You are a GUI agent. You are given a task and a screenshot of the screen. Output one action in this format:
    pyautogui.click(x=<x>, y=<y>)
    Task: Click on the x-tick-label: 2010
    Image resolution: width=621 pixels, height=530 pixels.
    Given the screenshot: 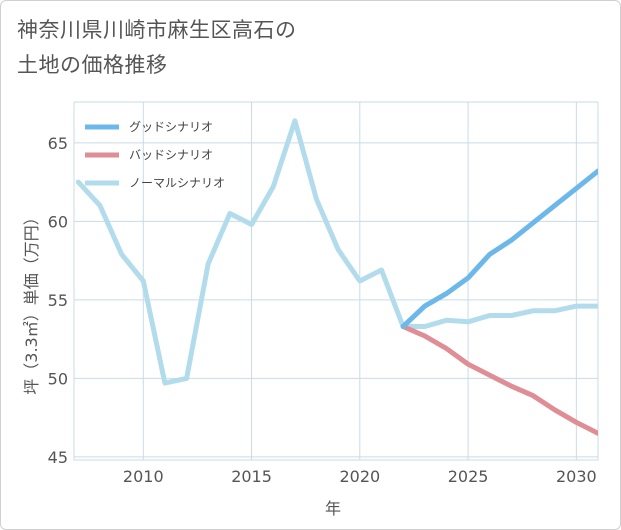 What is the action you would take?
    pyautogui.click(x=143, y=476)
    